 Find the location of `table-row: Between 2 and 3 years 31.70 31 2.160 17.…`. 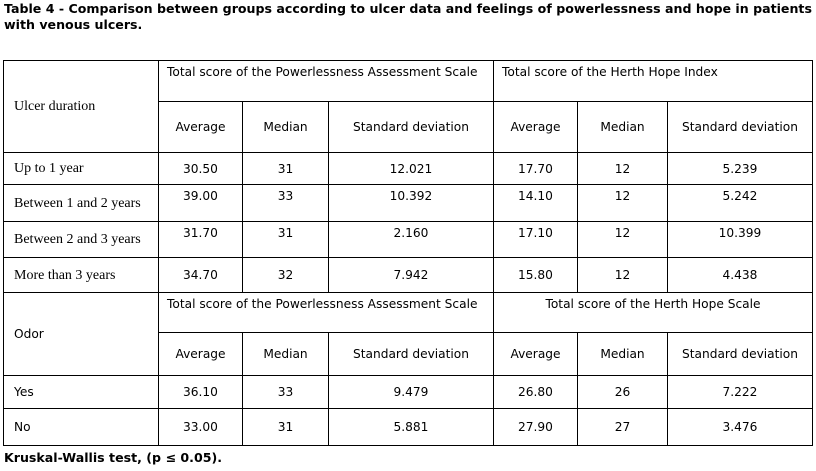

table-row: Between 2 and 3 years 31.70 31 2.160 17.… is located at coordinates (408, 239).